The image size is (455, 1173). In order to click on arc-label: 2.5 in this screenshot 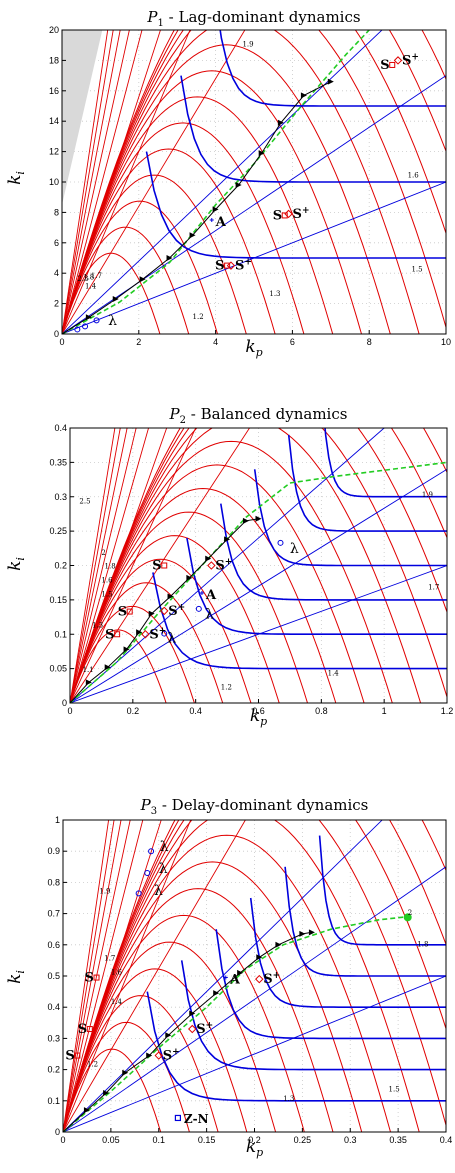, I will do `click(84, 502)`.